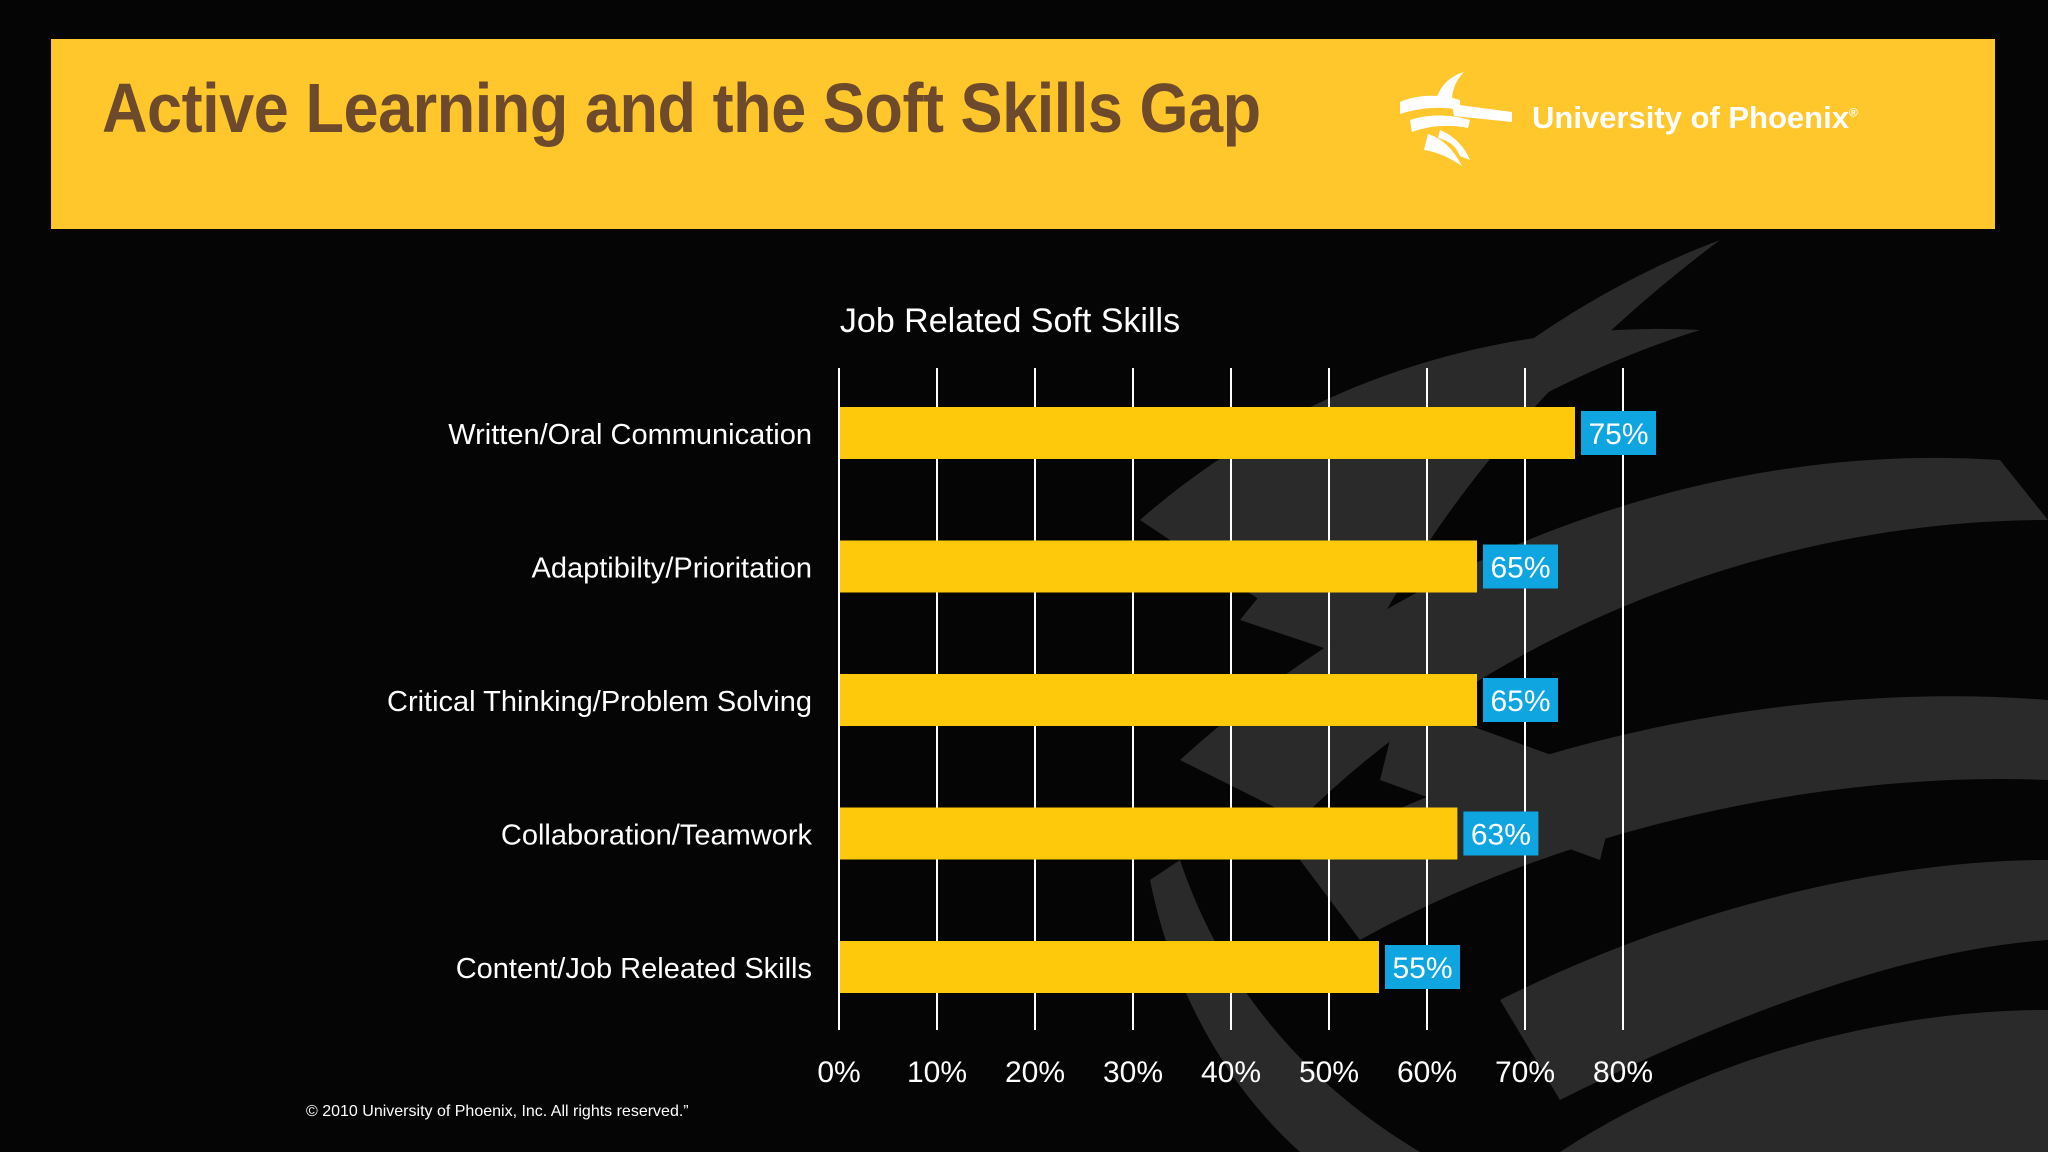 The image size is (2048, 1152). I want to click on x-tick-label: 60%, so click(1427, 1072).